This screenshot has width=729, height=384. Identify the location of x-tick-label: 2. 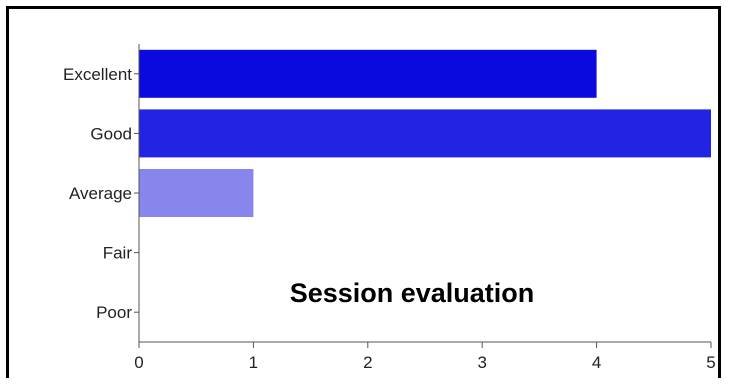
(367, 362).